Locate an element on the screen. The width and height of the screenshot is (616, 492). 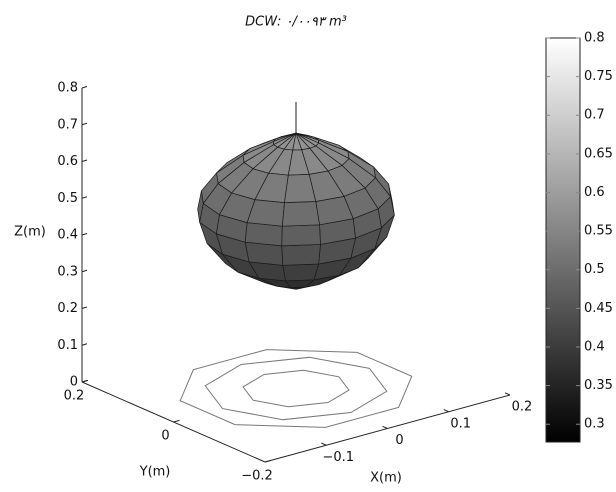
x-tick-label: 0 is located at coordinates (399, 440).